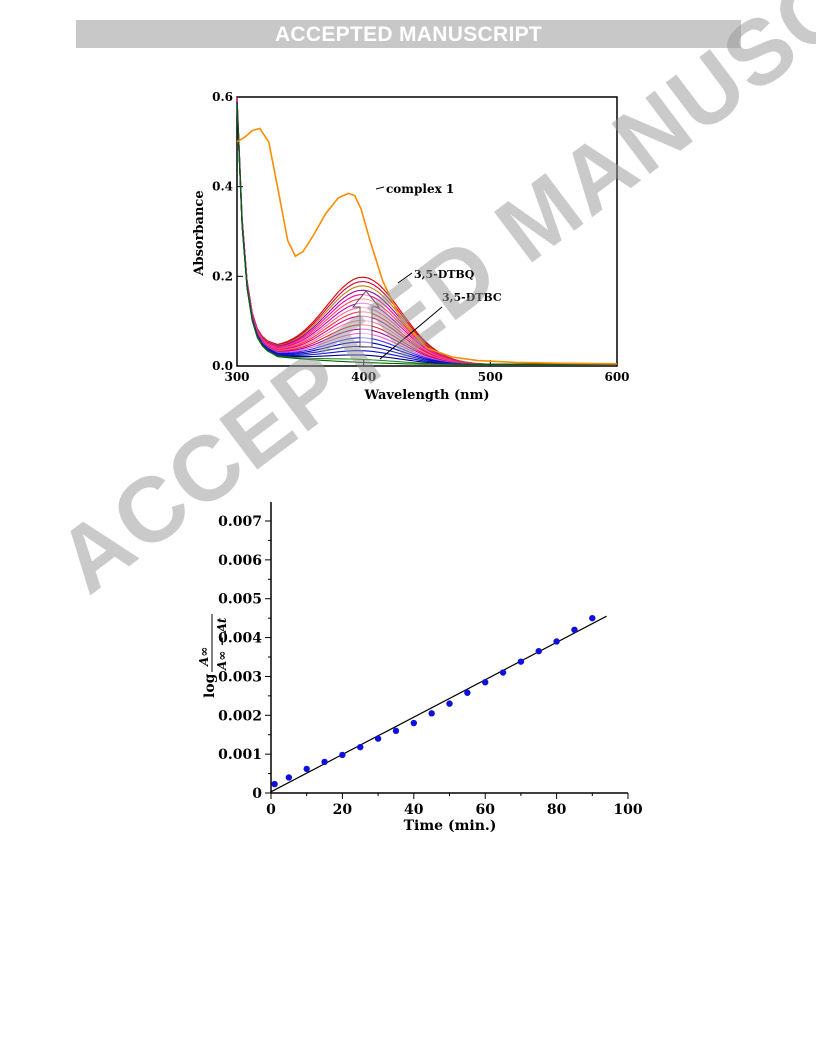 The width and height of the screenshot is (816, 1056). Describe the element at coordinates (222, 276) in the screenshot. I see `y-tick-label: 0.2` at that location.